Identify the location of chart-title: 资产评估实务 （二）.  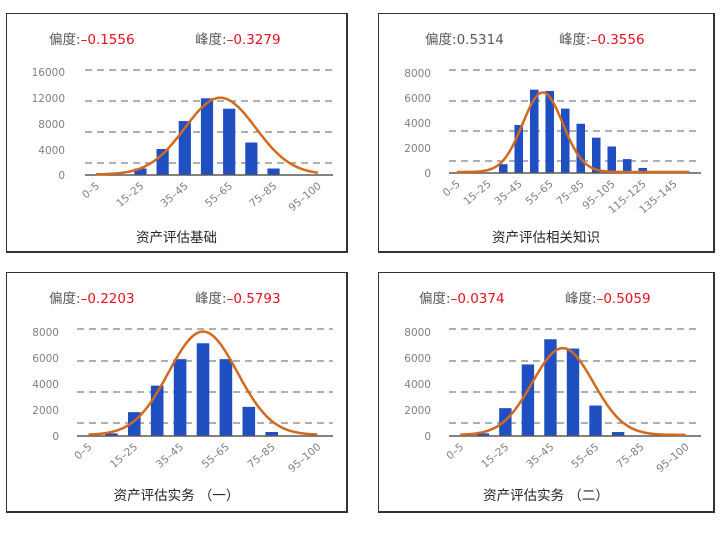
(546, 496).